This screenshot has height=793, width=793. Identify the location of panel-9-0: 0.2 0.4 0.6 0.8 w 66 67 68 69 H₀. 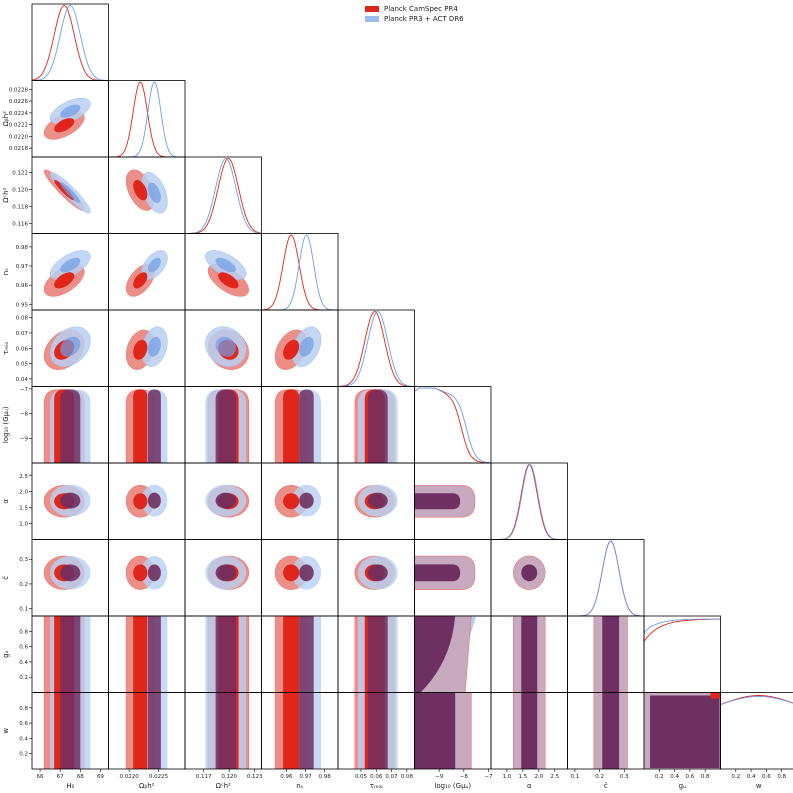
(55, 741).